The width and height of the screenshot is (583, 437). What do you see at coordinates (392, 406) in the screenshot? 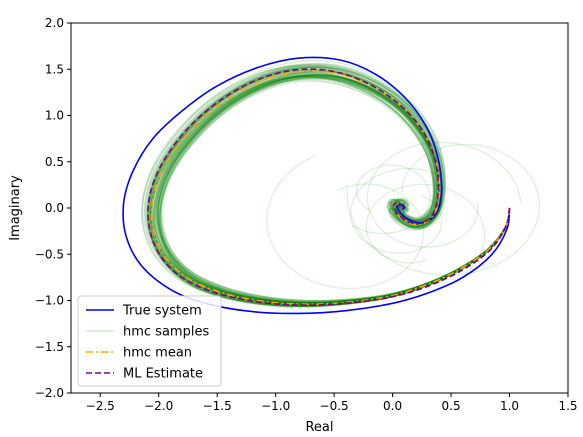
I see `x-tick-label: 0.0` at bounding box center [392, 406].